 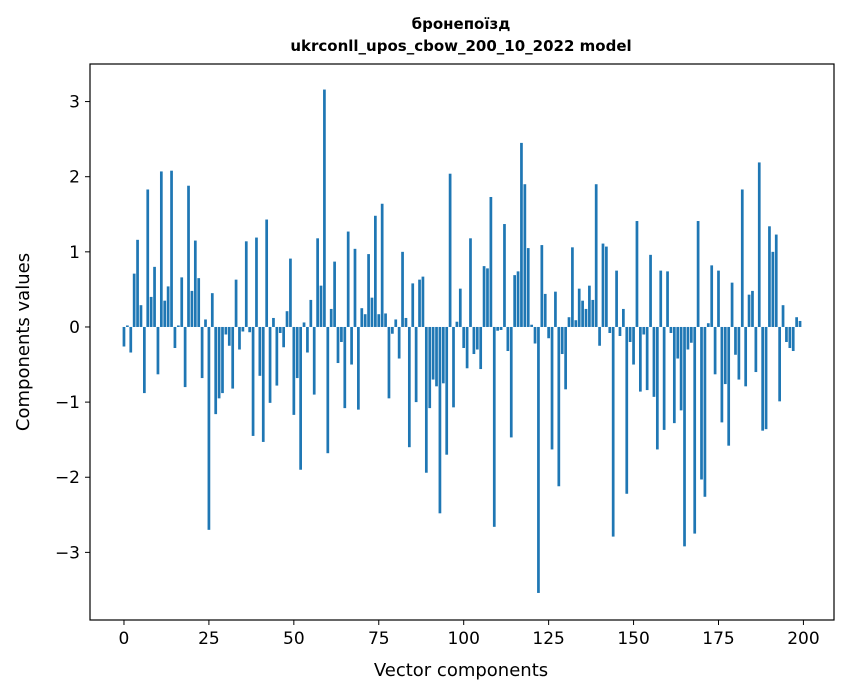 What do you see at coordinates (469, 634) in the screenshot?
I see `x-axis: 0 25 50 75 100 125 150 175 200` at bounding box center [469, 634].